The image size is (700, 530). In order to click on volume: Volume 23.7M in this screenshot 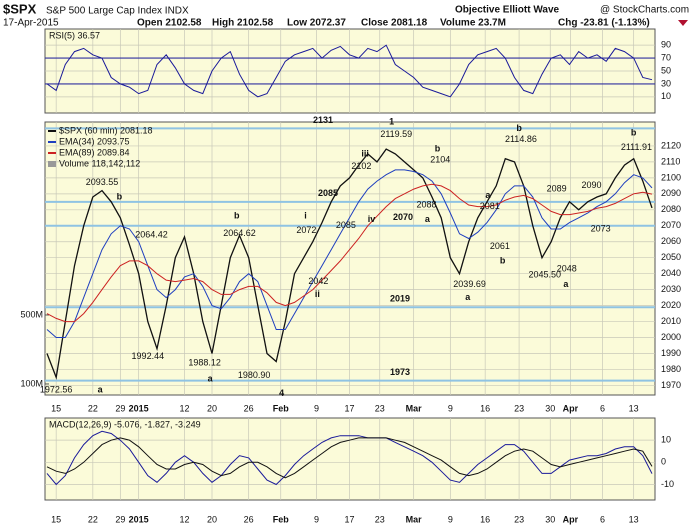, I will do `click(473, 23)`.